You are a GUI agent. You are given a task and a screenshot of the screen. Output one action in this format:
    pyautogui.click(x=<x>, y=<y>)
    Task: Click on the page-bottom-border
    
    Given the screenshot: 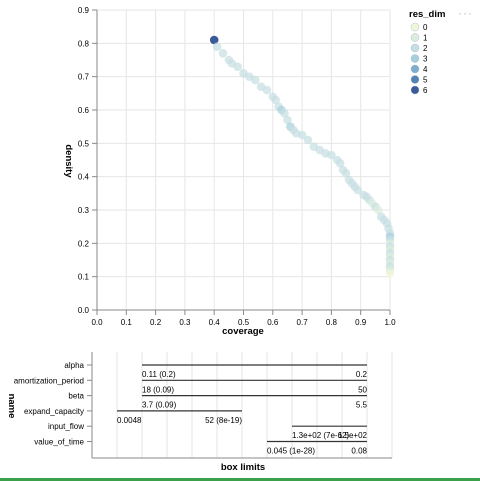 What is the action you would take?
    pyautogui.click(x=240, y=479)
    